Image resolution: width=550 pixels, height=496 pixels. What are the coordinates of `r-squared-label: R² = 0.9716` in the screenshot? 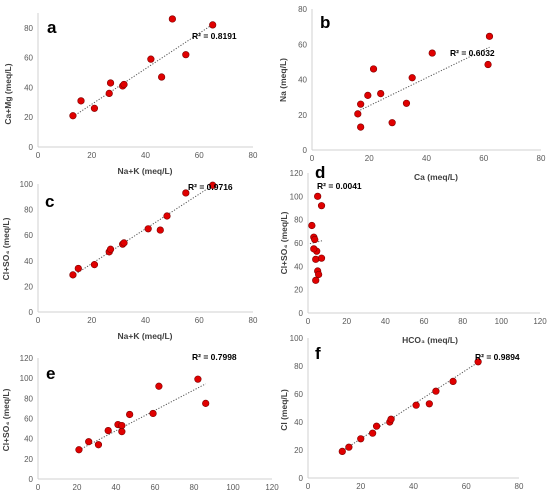 It's located at (210, 187).